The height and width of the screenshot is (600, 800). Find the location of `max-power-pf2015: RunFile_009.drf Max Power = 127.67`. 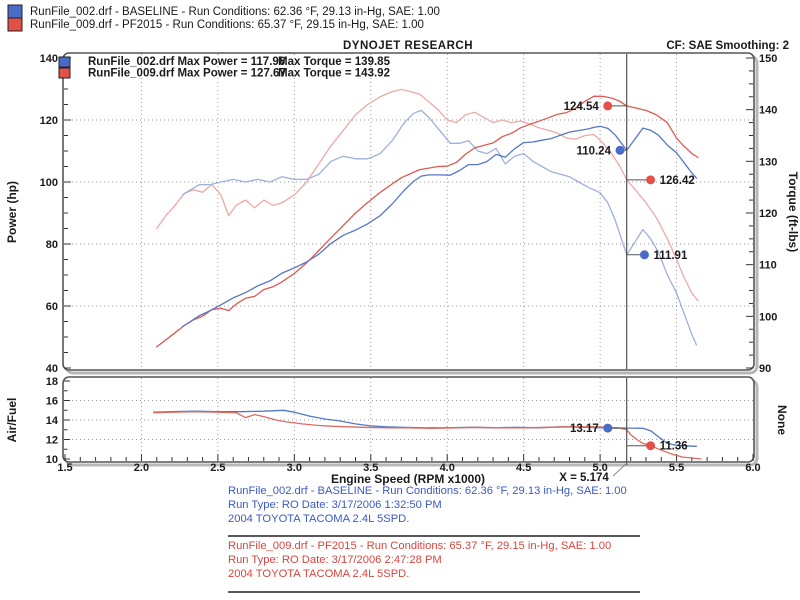

max-power-pf2015: RunFile_009.drf Max Power = 127.67 is located at coordinates (187, 74).